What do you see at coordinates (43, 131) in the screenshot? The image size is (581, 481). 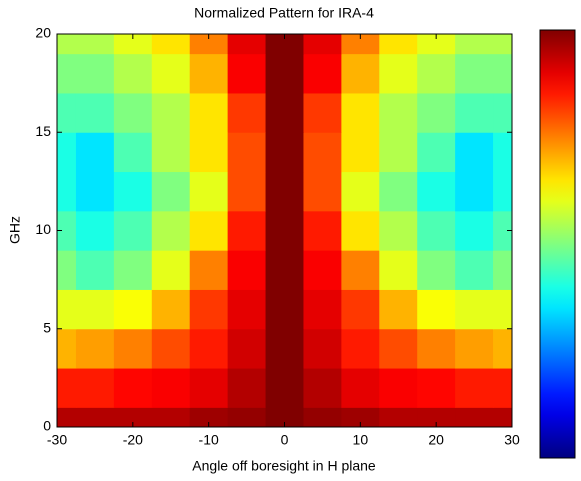 I see `y-tick-label: 15` at bounding box center [43, 131].